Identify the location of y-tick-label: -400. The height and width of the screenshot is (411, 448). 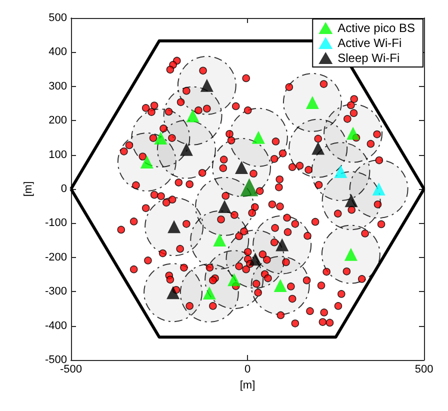
(55, 326).